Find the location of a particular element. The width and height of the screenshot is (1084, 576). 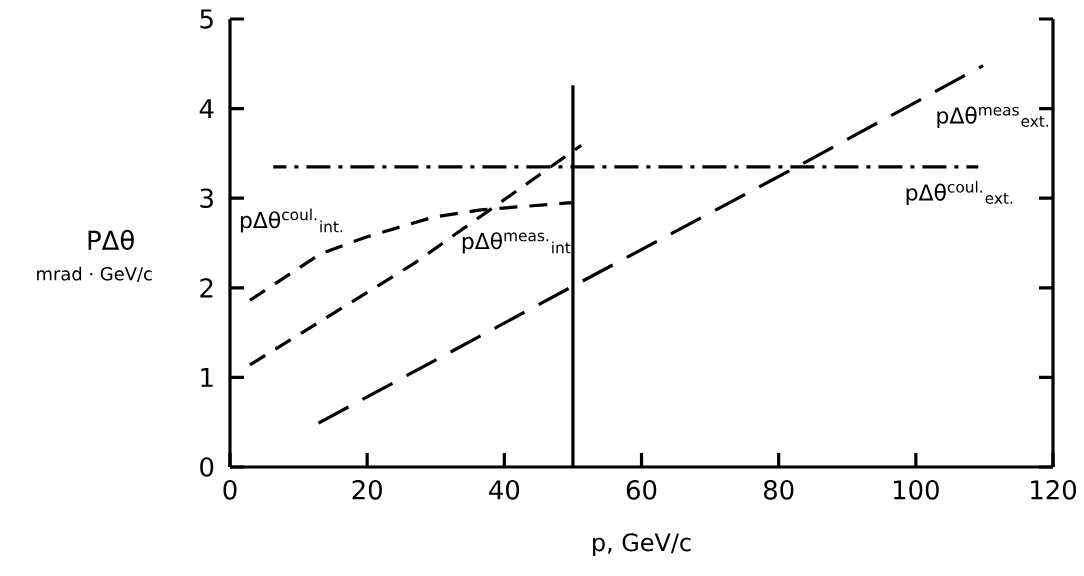

text: mrad · GeV/c is located at coordinates (94, 274).